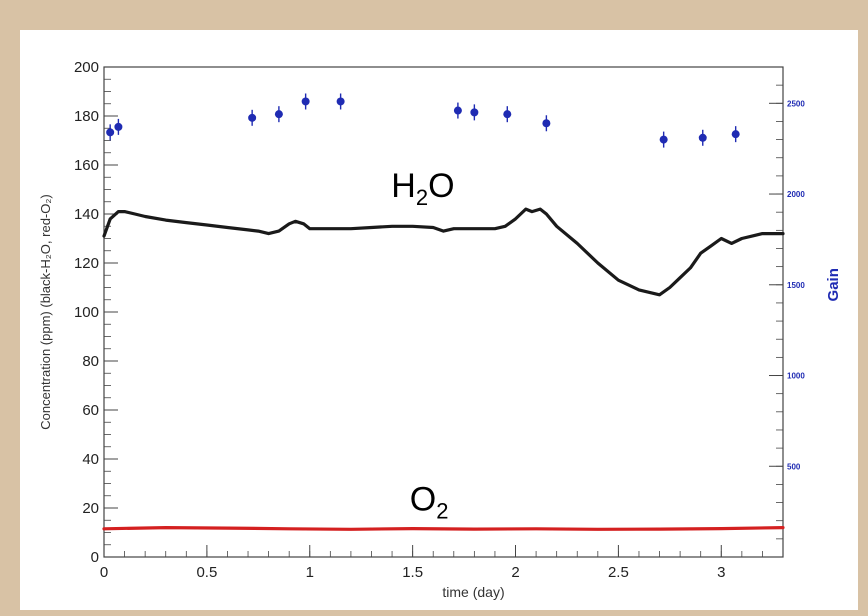 The image size is (868, 616). I want to click on x-tick-label: 3, so click(721, 572).